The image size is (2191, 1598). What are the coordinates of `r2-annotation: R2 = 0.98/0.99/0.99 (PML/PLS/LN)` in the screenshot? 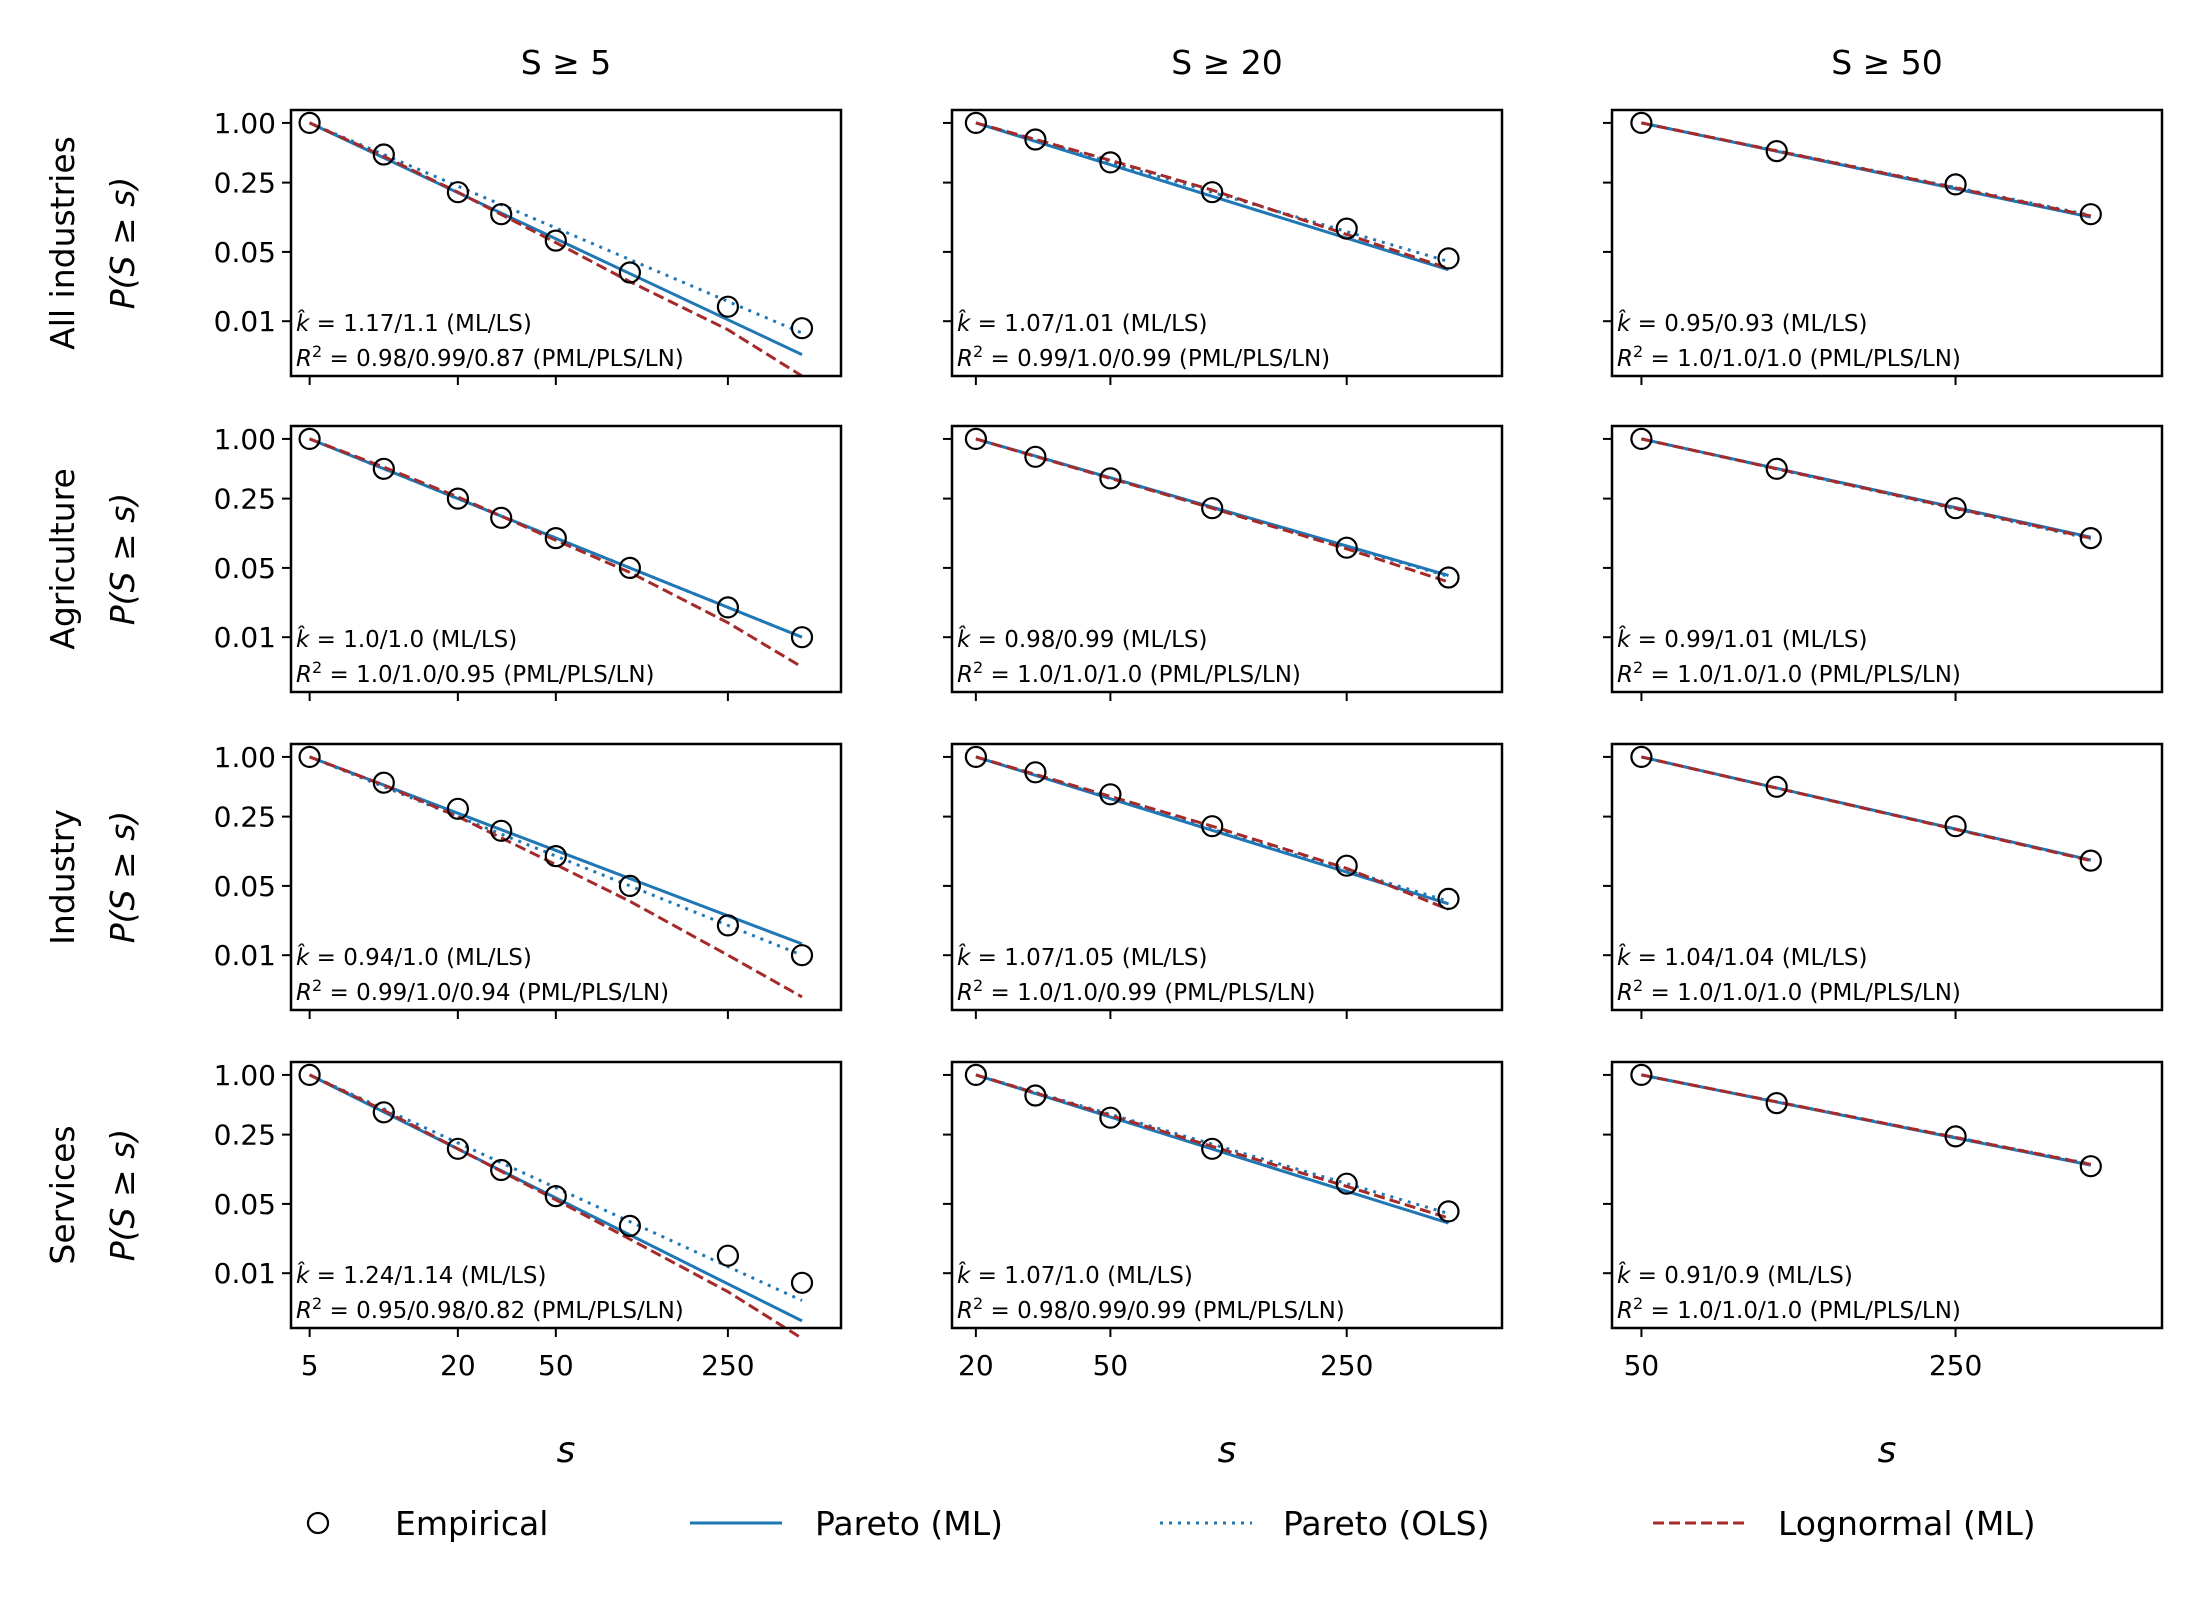 It's located at (1151, 1309).